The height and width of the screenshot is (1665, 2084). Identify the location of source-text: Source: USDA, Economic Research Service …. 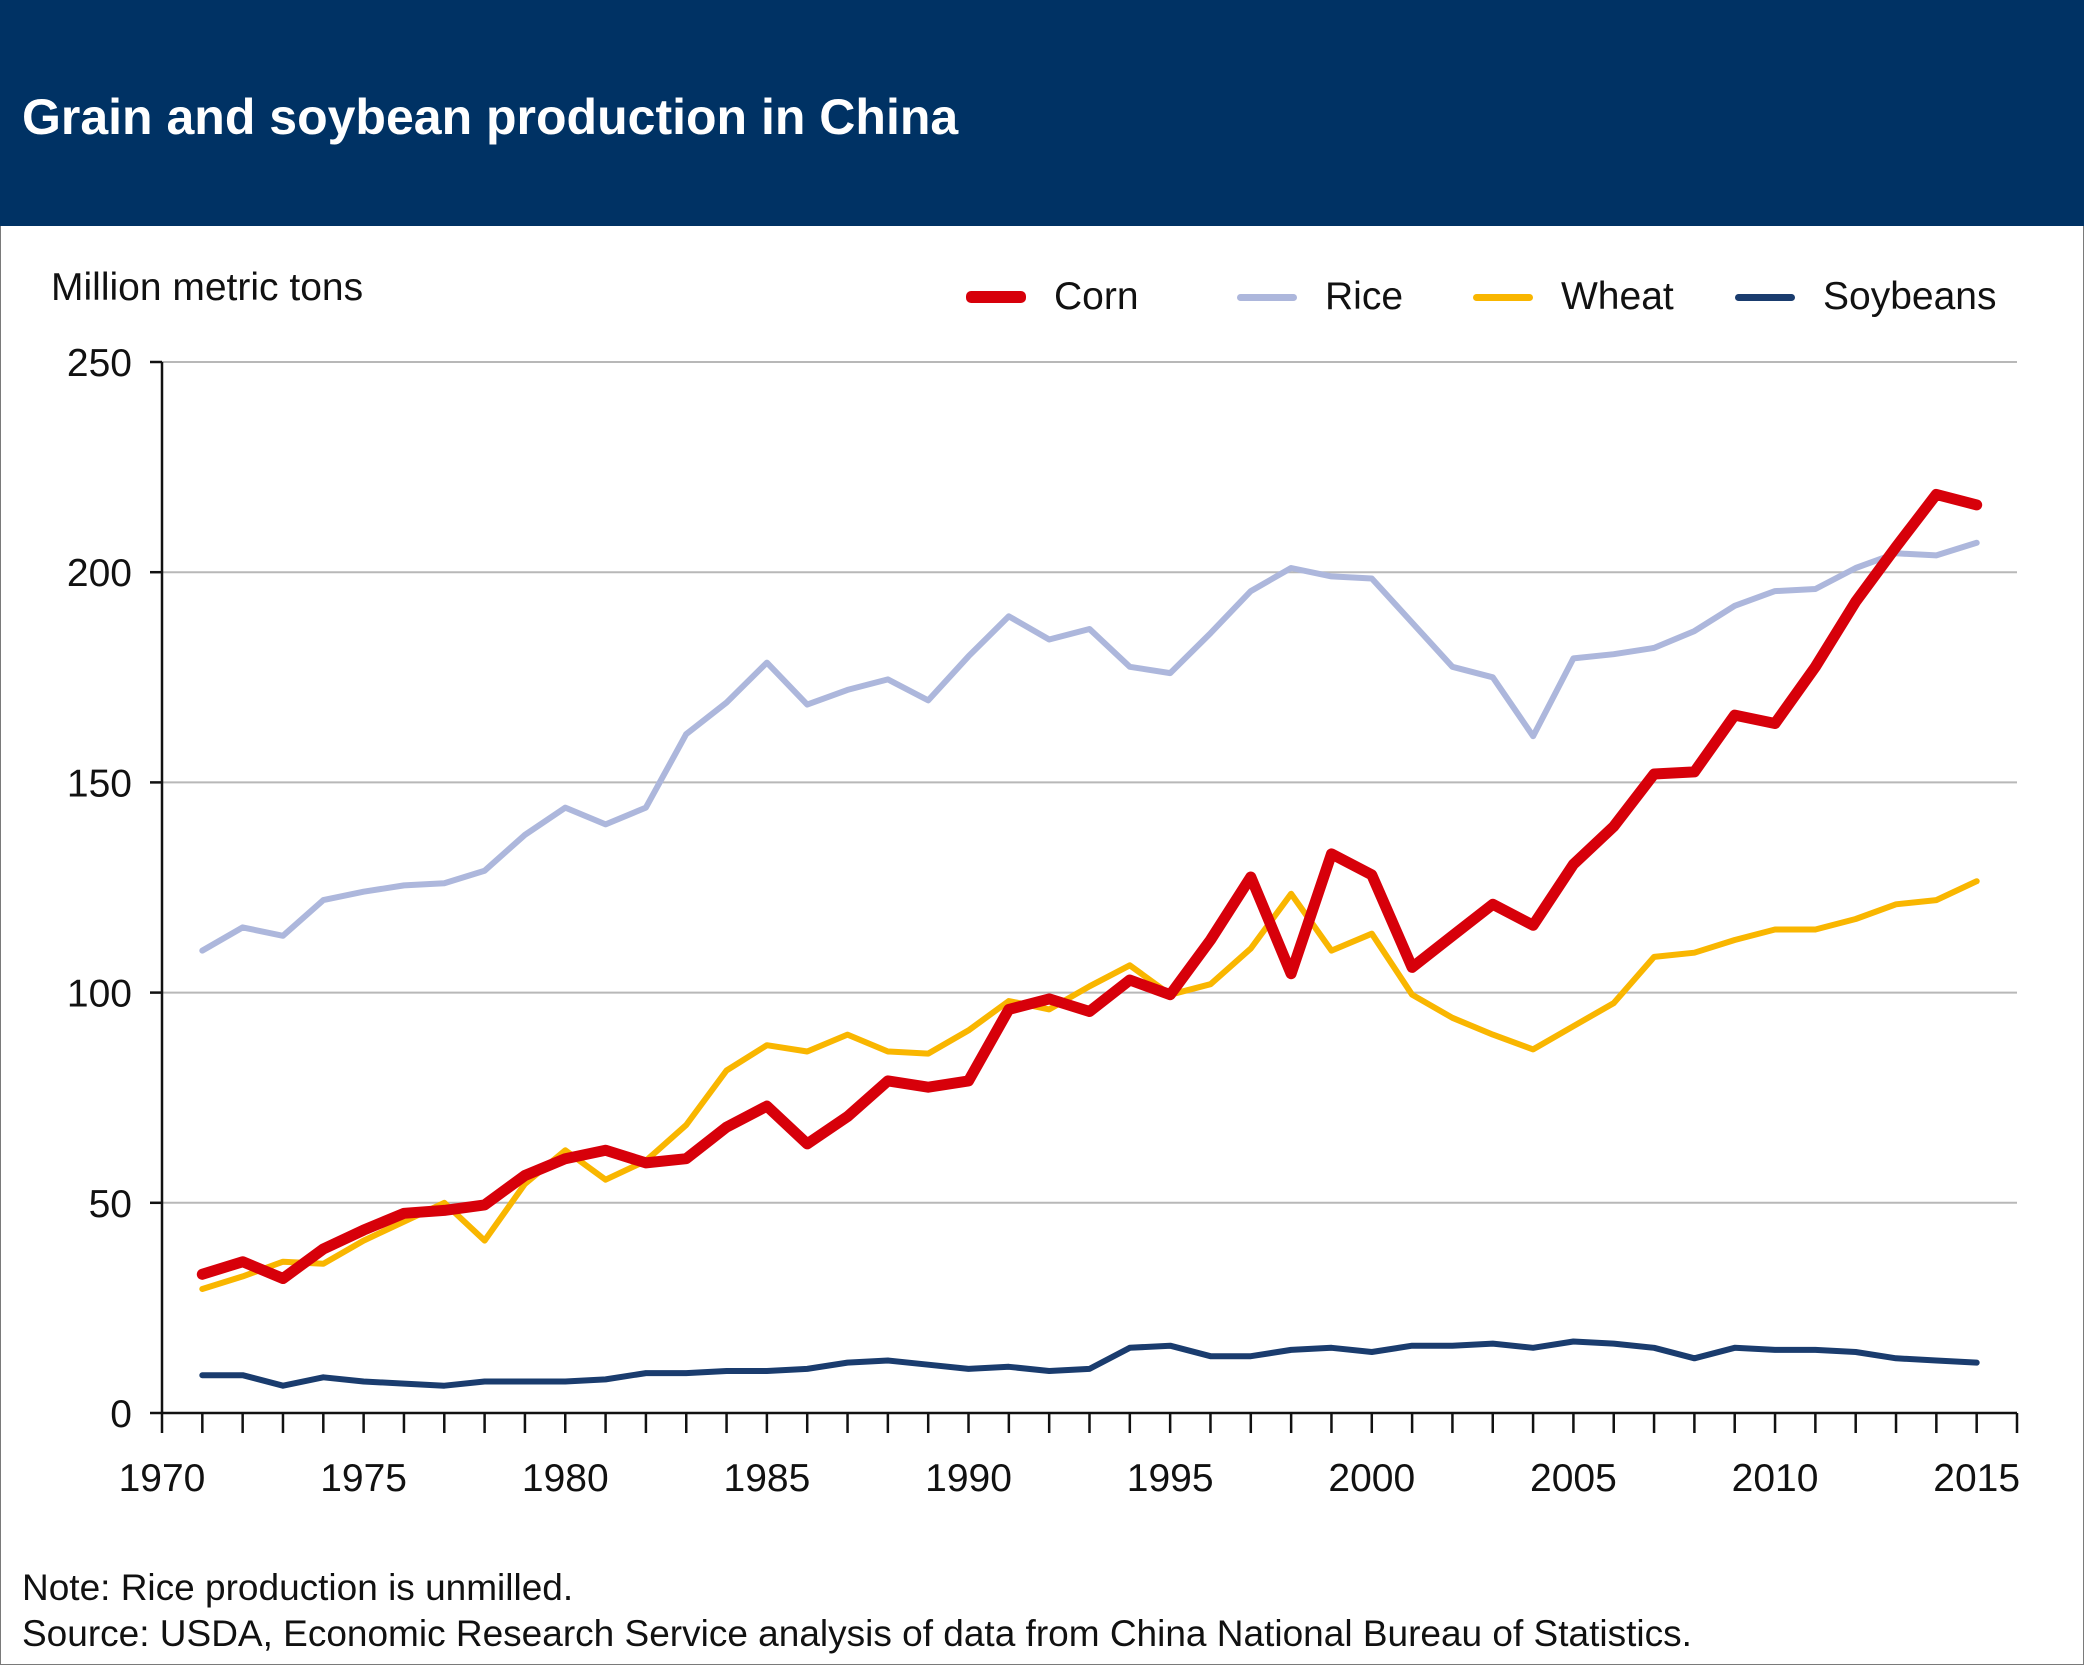
(857, 1633).